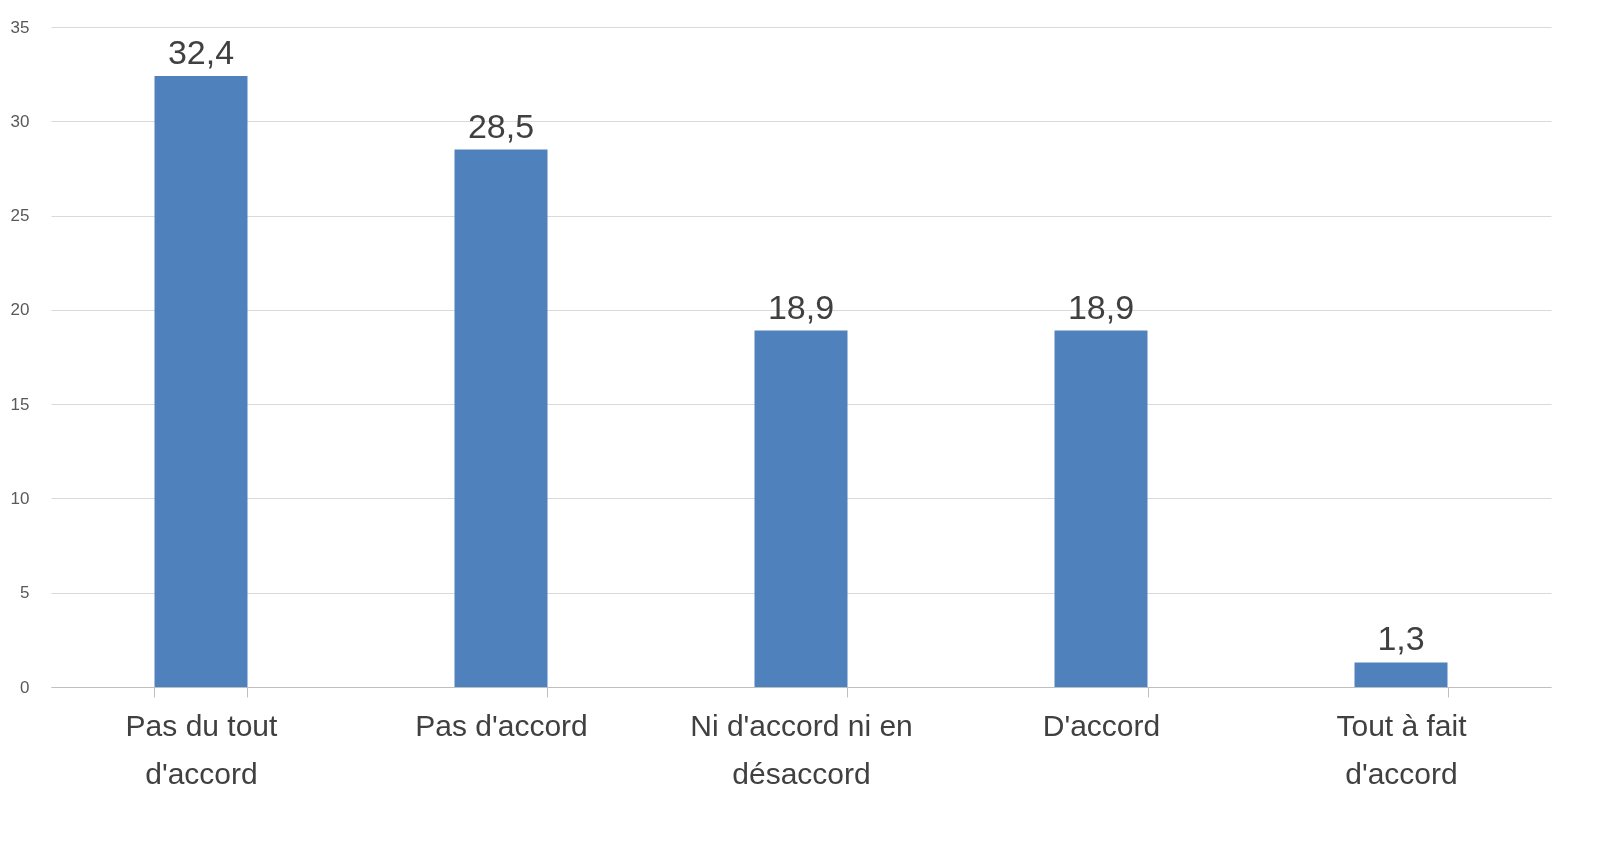  Describe the element at coordinates (501, 125) in the screenshot. I see `data-label: 28,5` at that location.